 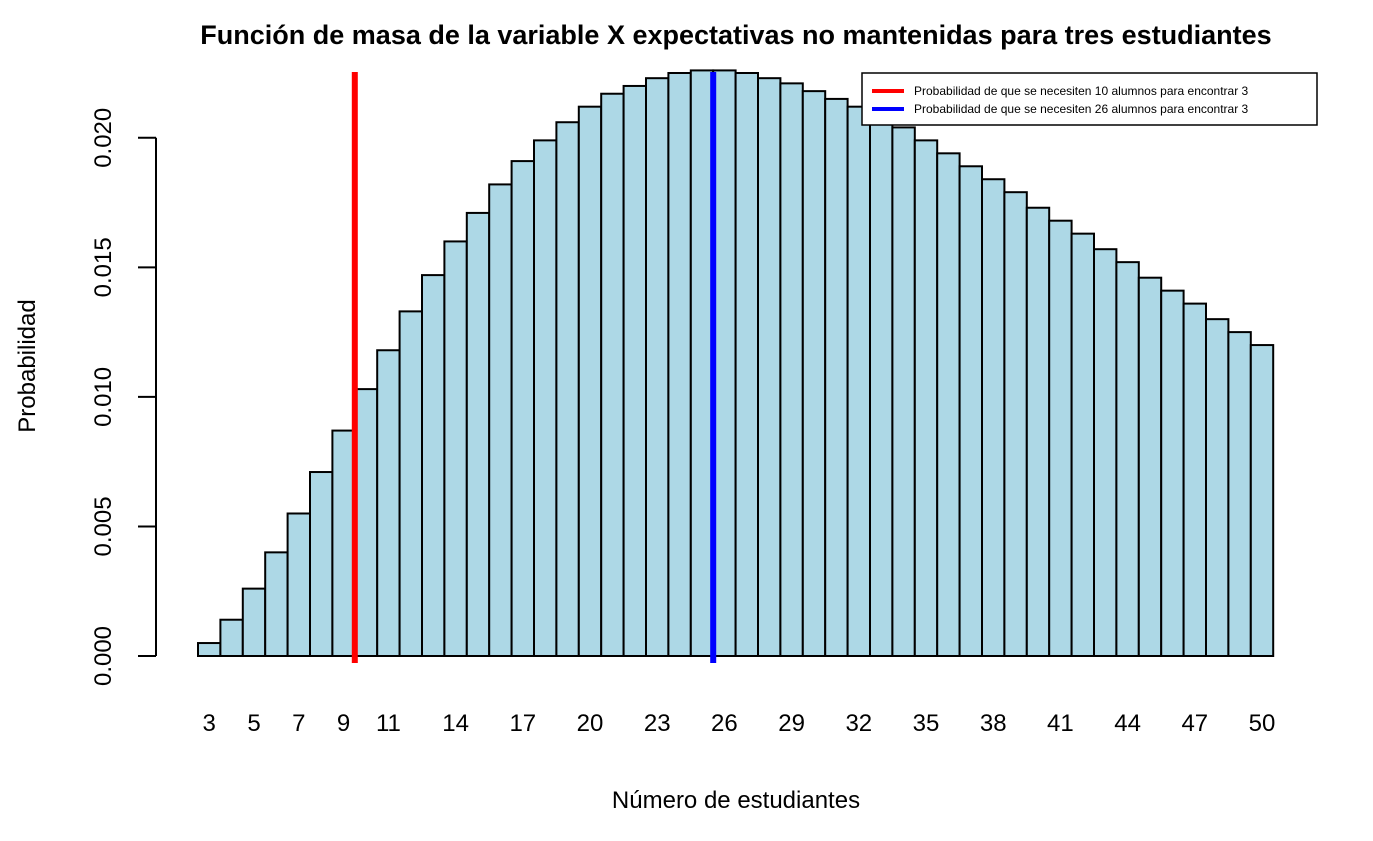 I want to click on x-tick-label: 32, so click(x=858, y=723).